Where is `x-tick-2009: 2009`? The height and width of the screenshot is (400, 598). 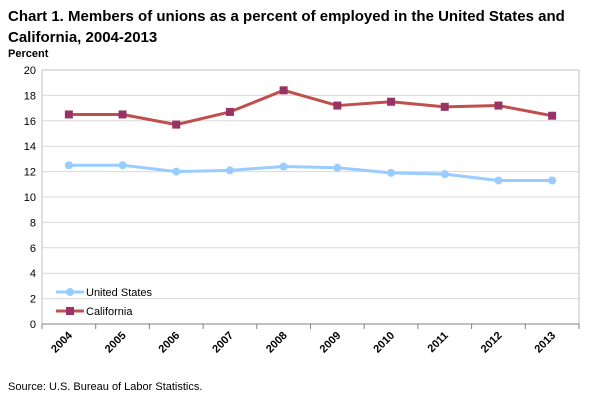 x-tick-2009: 2009 is located at coordinates (331, 343).